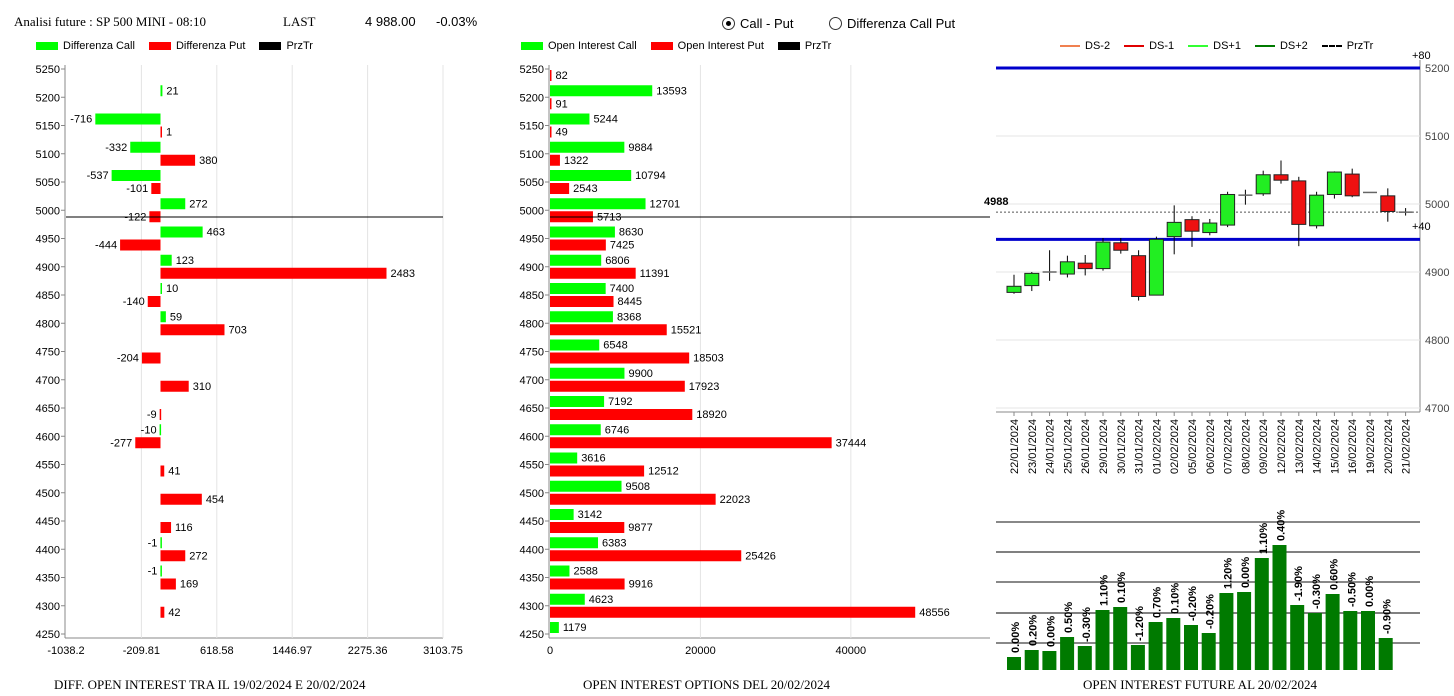 This screenshot has height=696, width=1454. I want to click on legend-item: Open Interest Call, so click(579, 46).